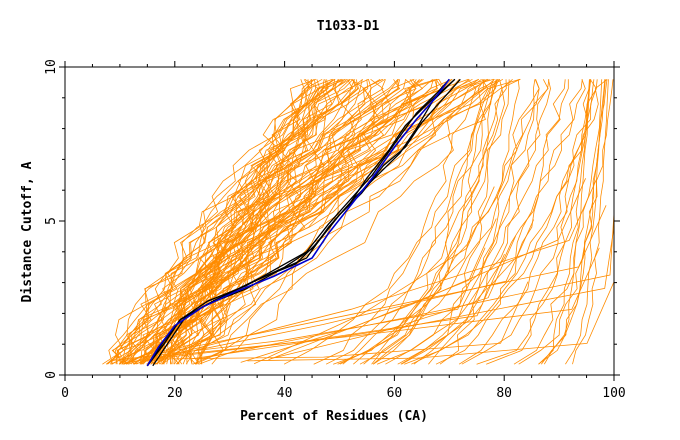 The width and height of the screenshot is (680, 440). What do you see at coordinates (504, 393) in the screenshot?
I see `x-tick-label: 80` at bounding box center [504, 393].